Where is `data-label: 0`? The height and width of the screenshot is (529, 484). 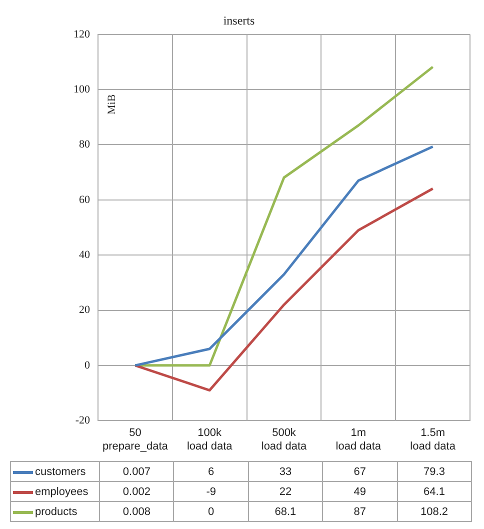
data-label: 0 is located at coordinates (211, 512).